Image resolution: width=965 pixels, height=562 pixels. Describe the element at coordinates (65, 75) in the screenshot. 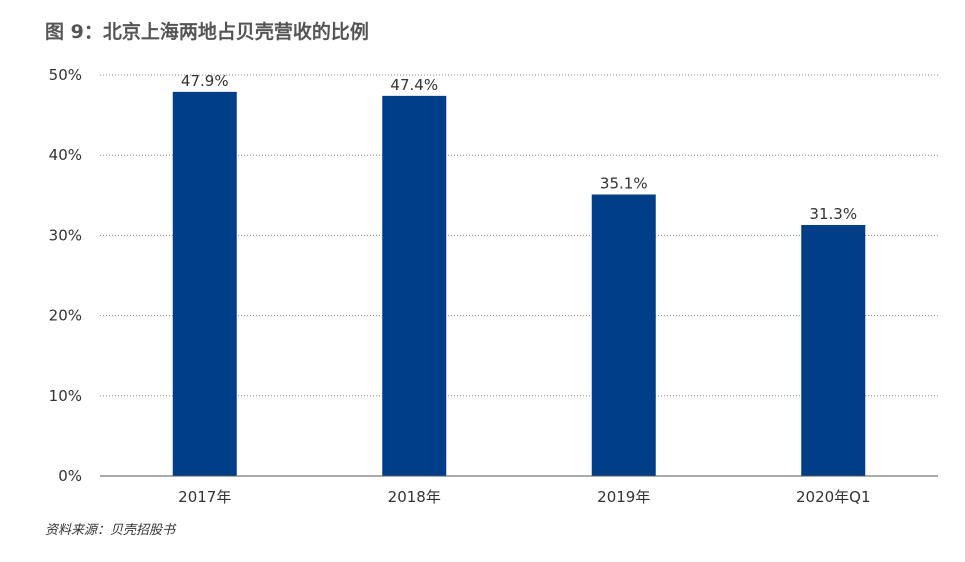

I see `y-tick-label: 50%` at that location.